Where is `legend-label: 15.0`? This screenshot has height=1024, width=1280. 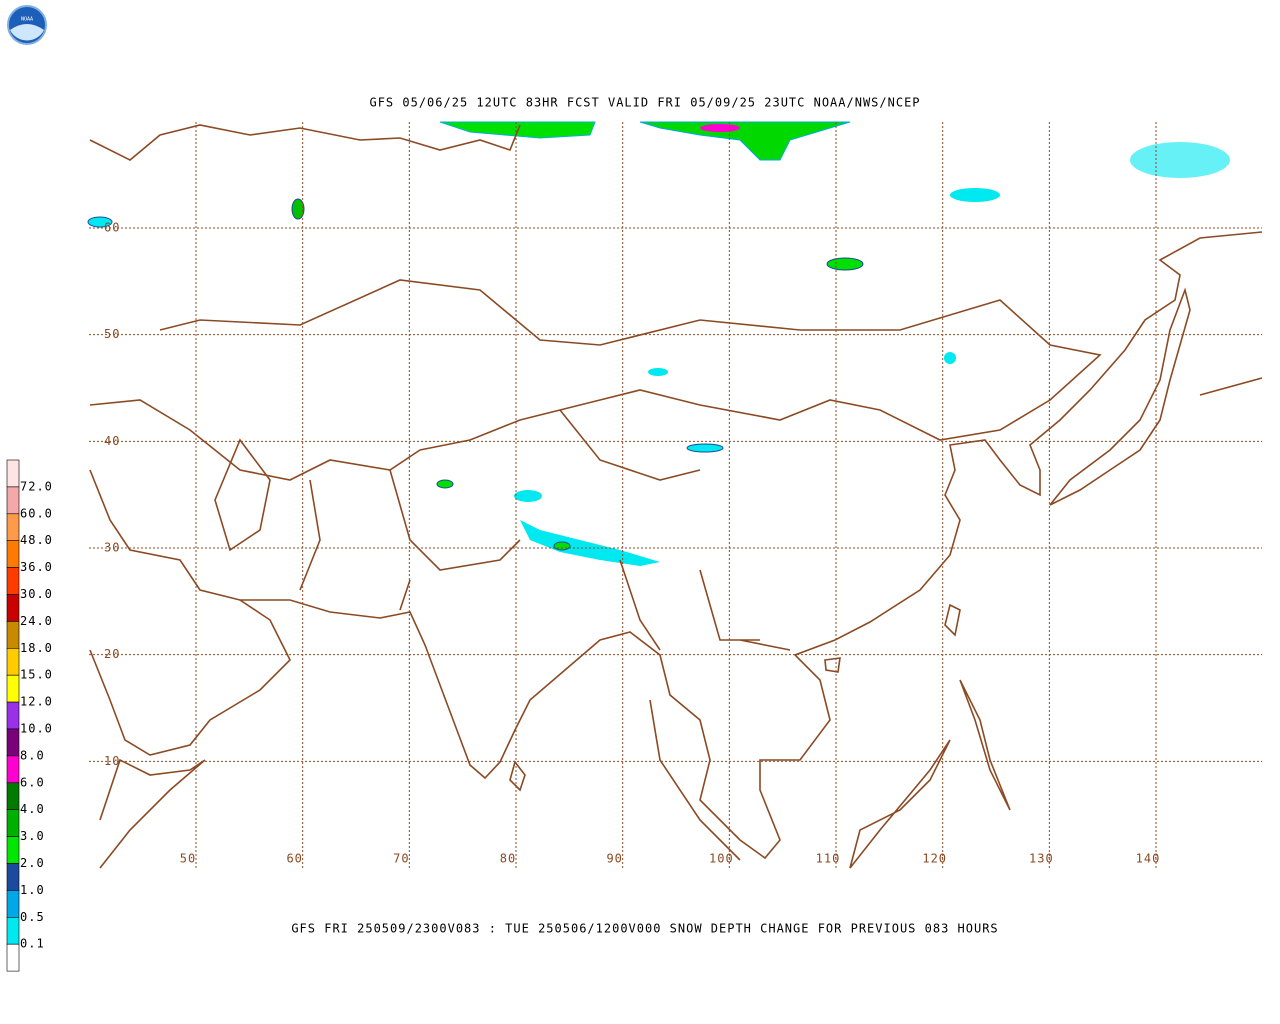 legend-label: 15.0 is located at coordinates (36, 675).